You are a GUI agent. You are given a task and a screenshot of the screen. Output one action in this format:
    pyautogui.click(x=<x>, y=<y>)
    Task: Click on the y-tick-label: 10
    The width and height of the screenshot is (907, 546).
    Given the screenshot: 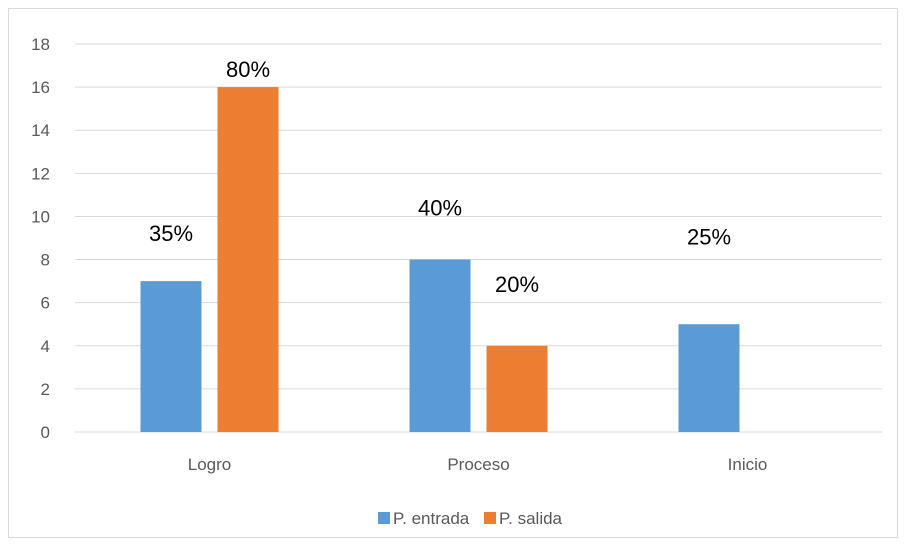 What is the action you would take?
    pyautogui.click(x=40, y=216)
    